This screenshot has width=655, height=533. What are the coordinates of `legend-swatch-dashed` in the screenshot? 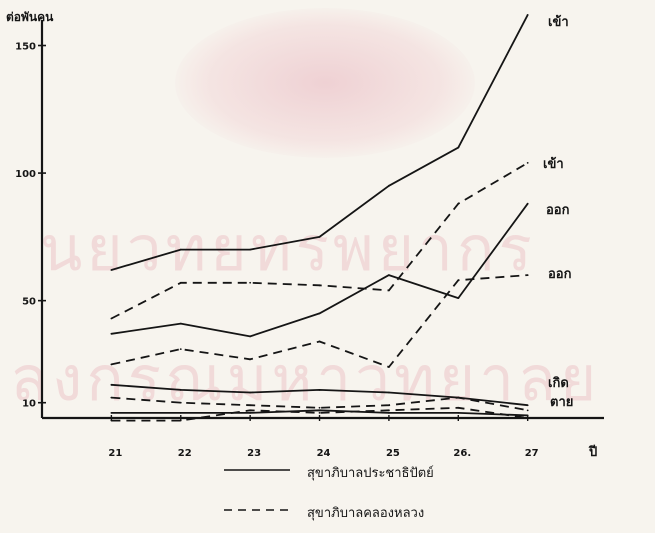 It's located at (257, 510).